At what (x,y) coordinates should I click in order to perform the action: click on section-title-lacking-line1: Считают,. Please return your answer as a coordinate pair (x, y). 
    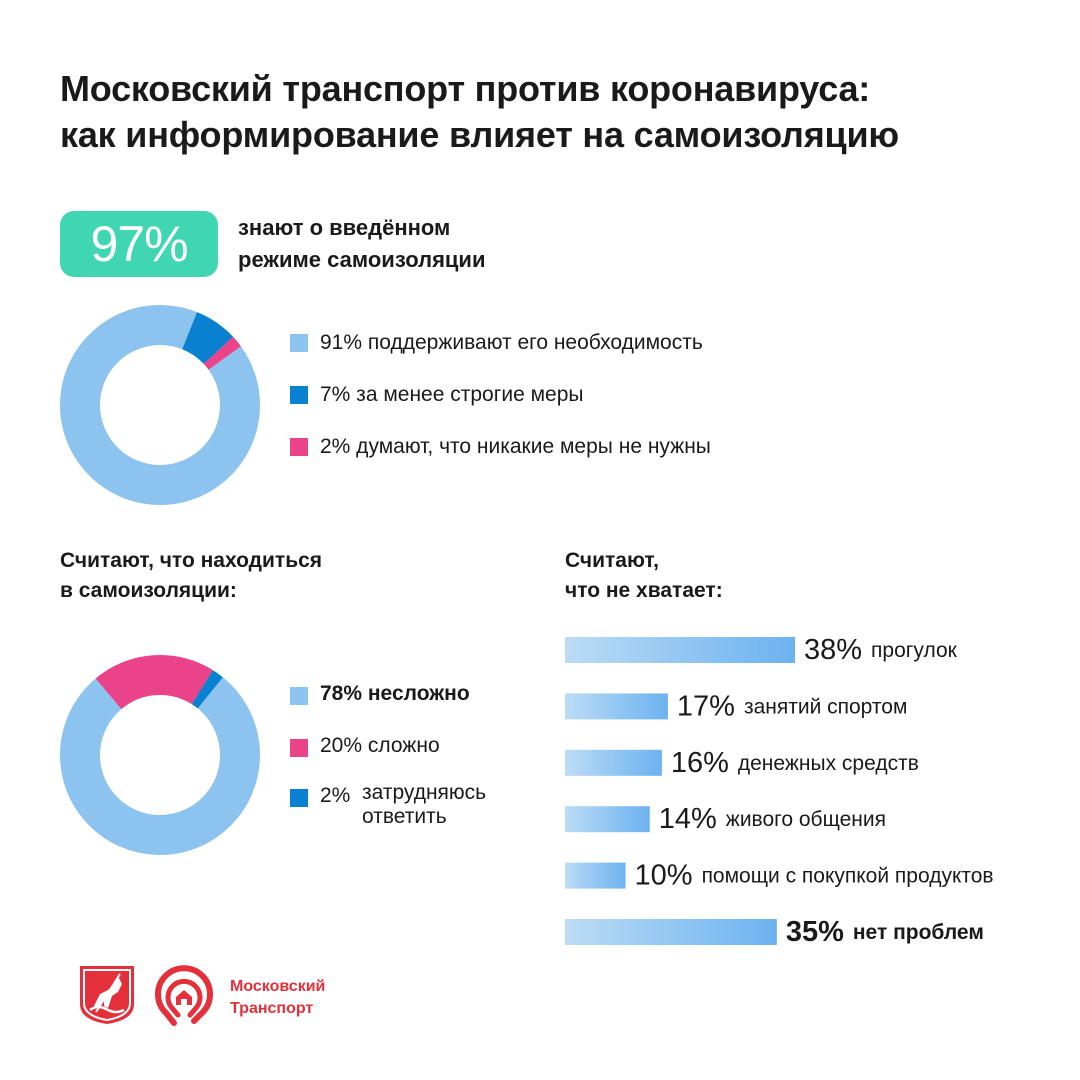
    Looking at the image, I should click on (612, 560).